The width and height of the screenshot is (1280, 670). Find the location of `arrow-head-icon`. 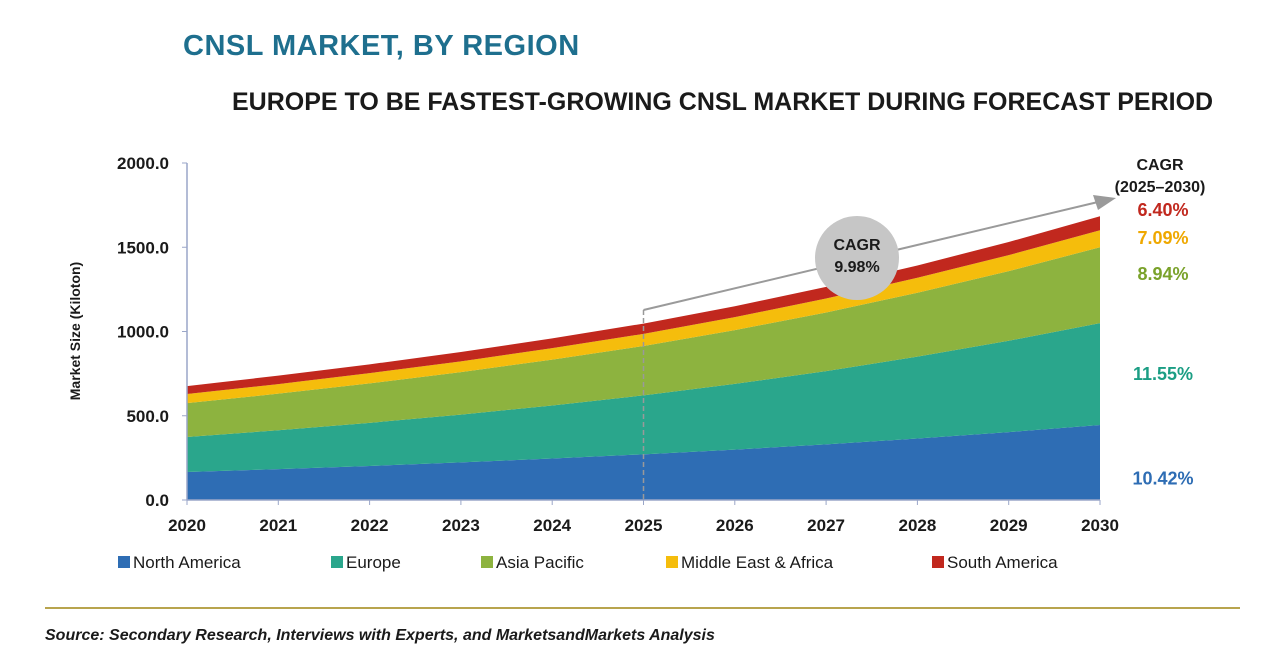

arrow-head-icon is located at coordinates (1104, 202).